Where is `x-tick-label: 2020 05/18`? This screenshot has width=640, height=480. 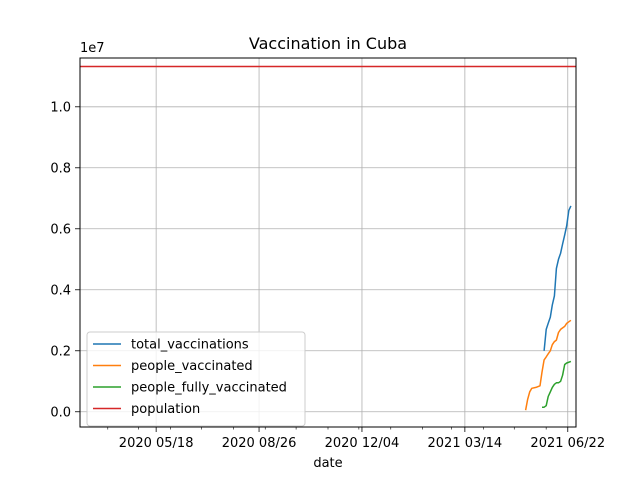
x-tick-label: 2020 05/18 is located at coordinates (156, 443).